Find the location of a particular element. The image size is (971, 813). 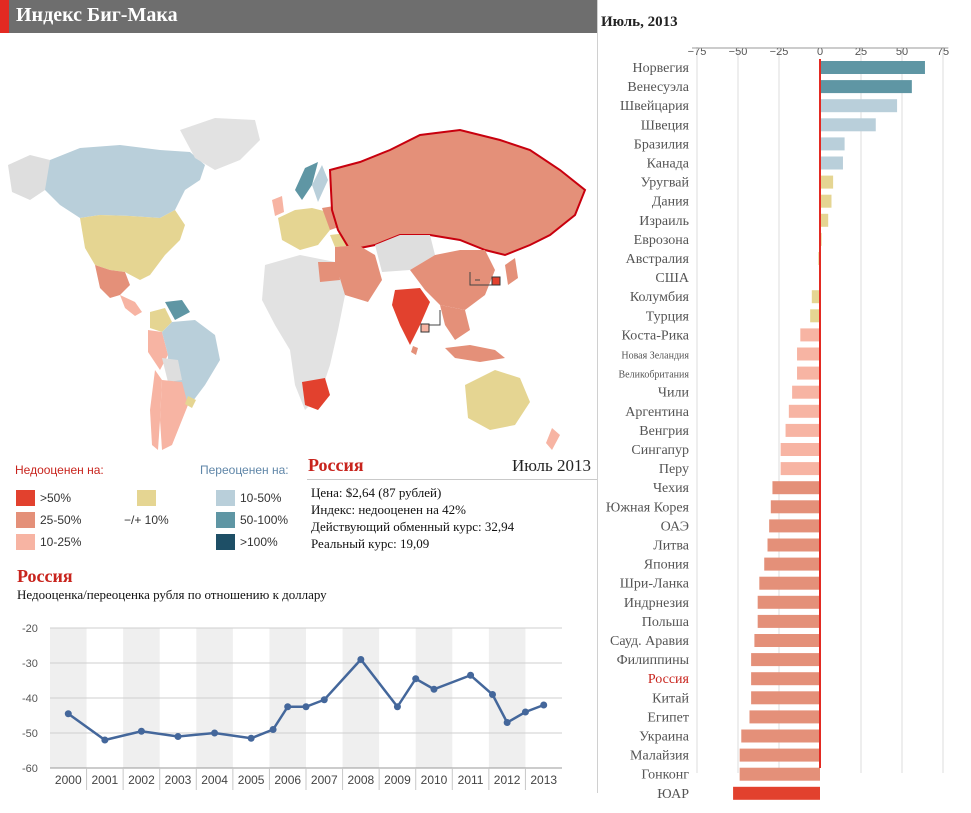

map-bolivia is located at coordinates (172, 370).